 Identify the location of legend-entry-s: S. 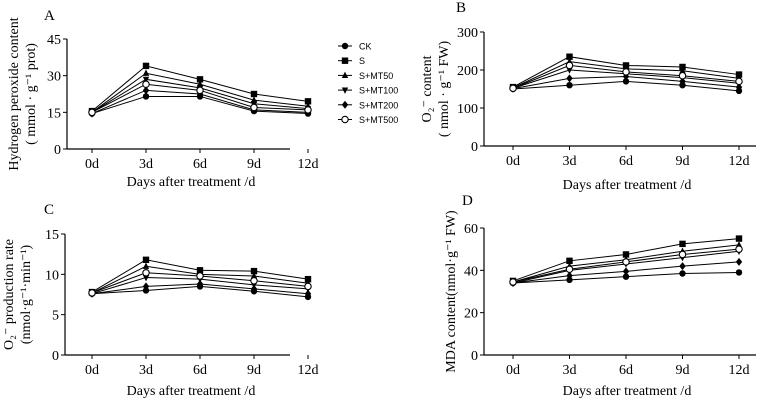
(351, 61).